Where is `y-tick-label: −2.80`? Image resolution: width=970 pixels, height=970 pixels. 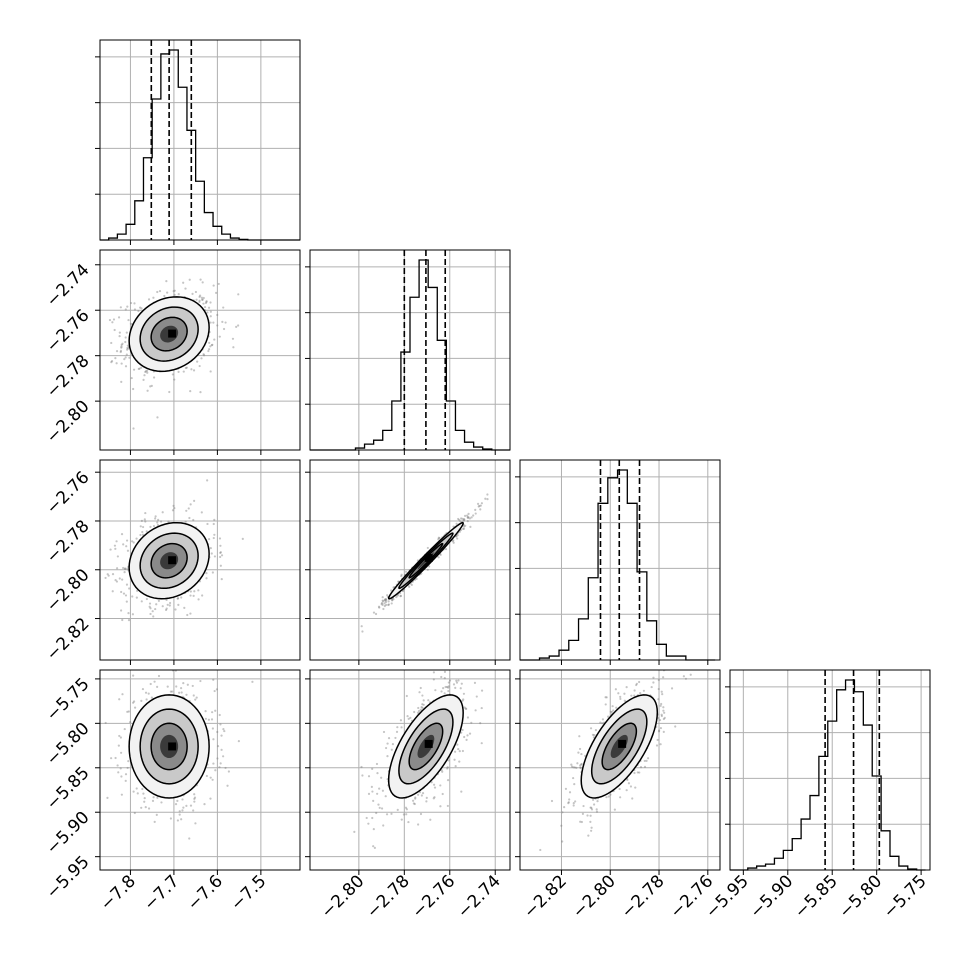 y-tick-label: −2.80 is located at coordinates (68, 590).